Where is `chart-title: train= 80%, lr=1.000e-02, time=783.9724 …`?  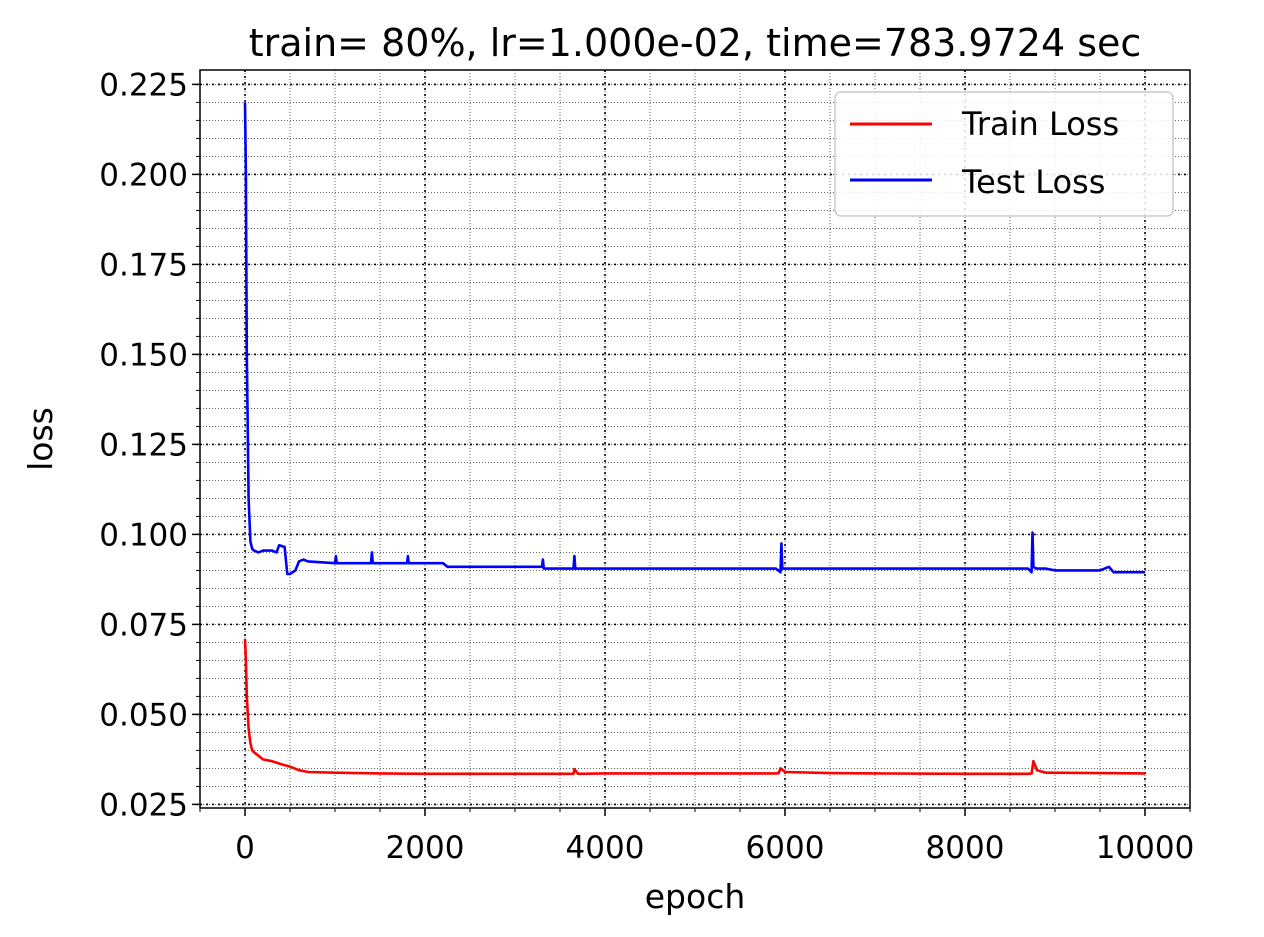
chart-title: train= 80%, lr=1.000e-02, time=783.9724 … is located at coordinates (695, 43).